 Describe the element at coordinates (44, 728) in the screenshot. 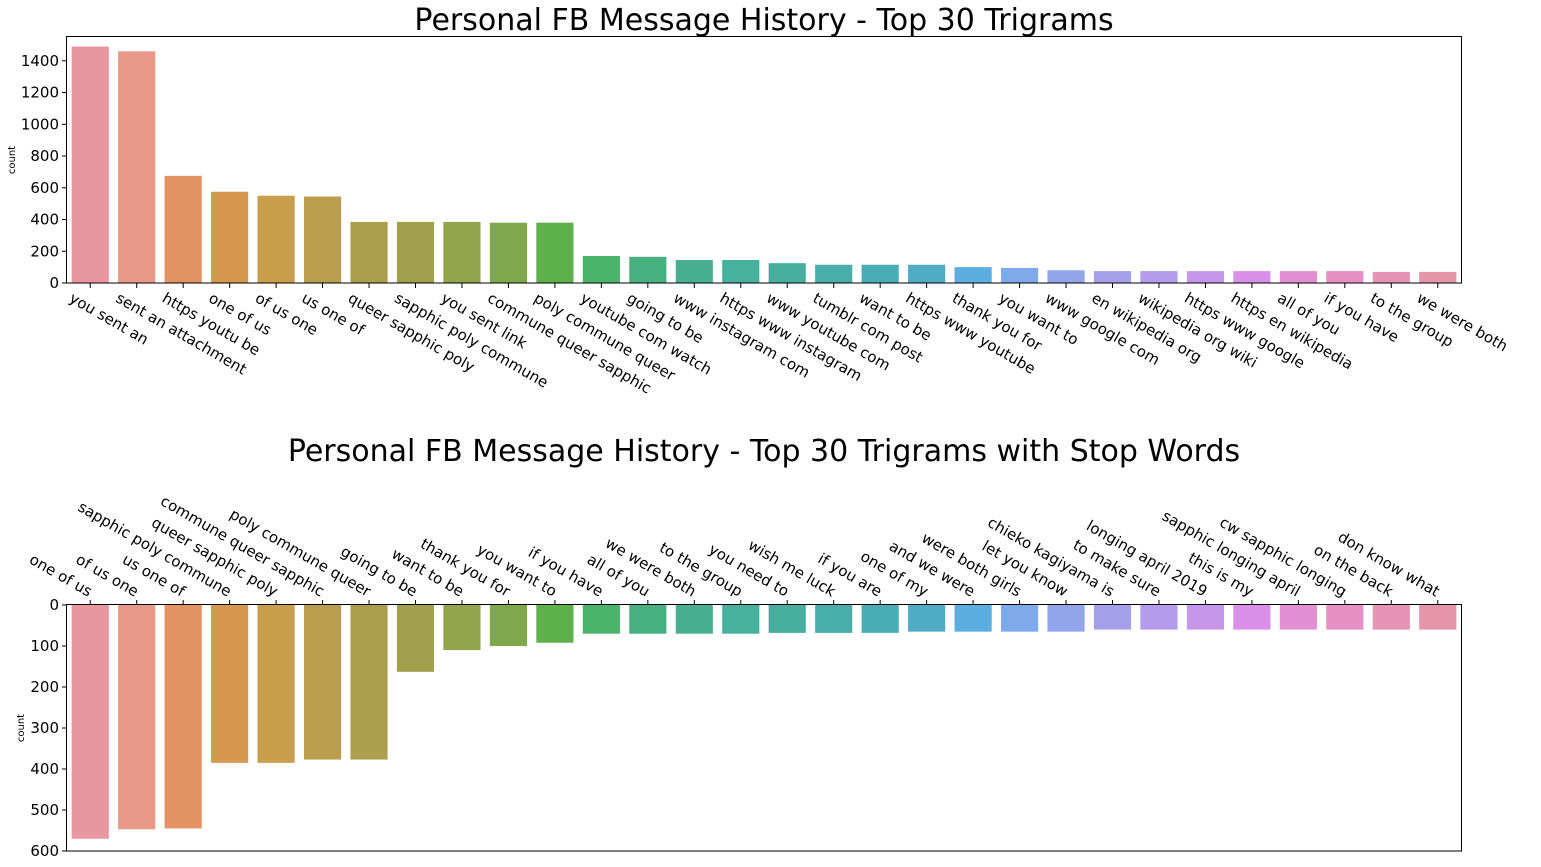

I see `chart-bottom-y-tick-label: 300` at that location.